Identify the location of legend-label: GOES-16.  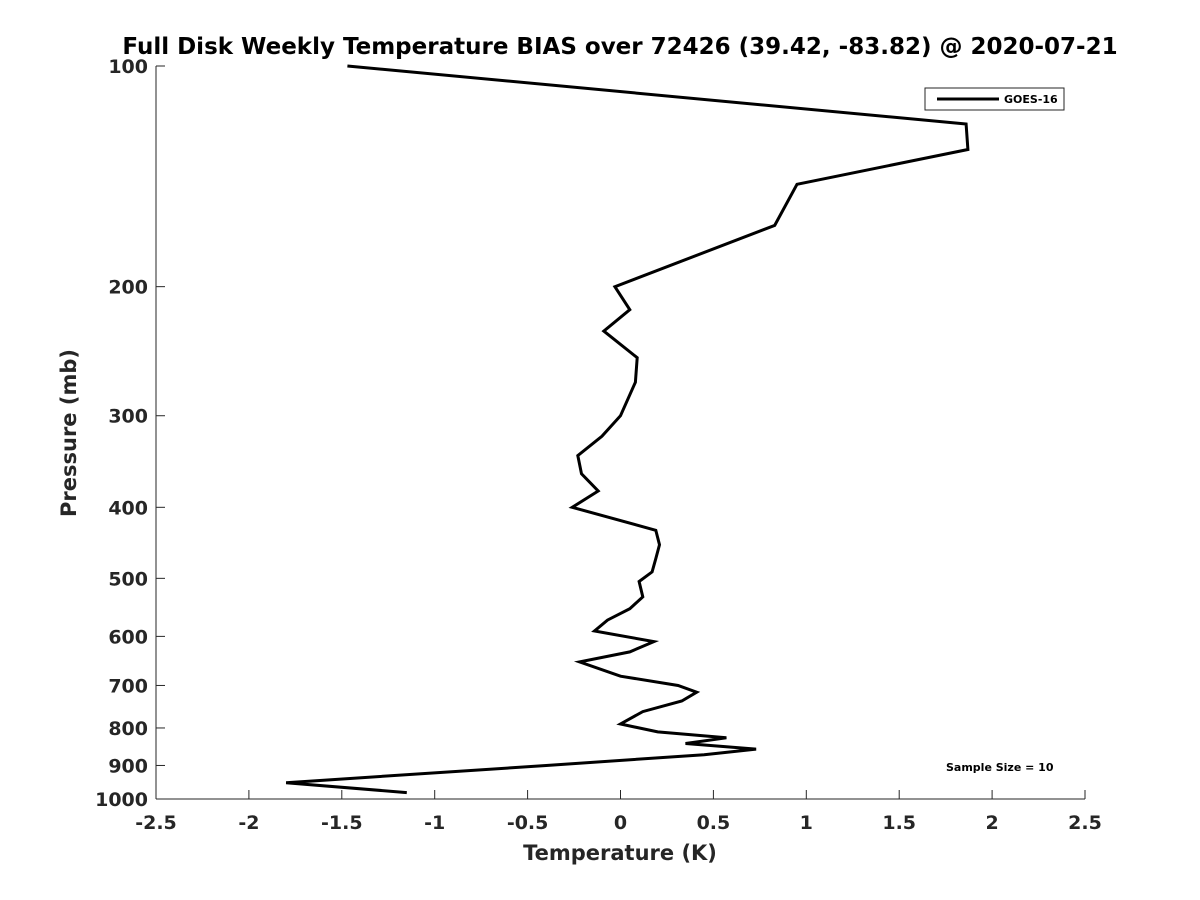
(1031, 99).